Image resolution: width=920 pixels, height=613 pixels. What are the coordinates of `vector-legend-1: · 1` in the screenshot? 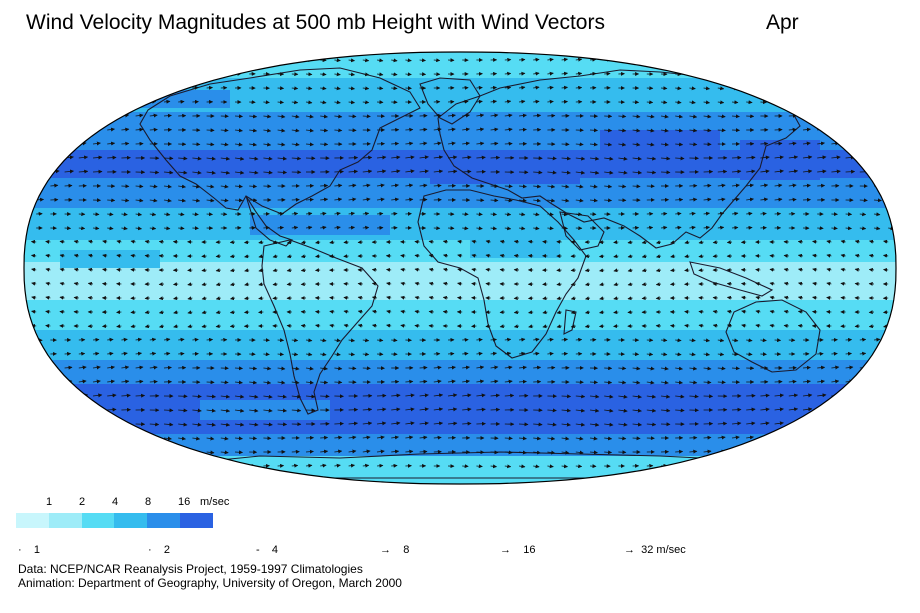 It's located at (29, 550).